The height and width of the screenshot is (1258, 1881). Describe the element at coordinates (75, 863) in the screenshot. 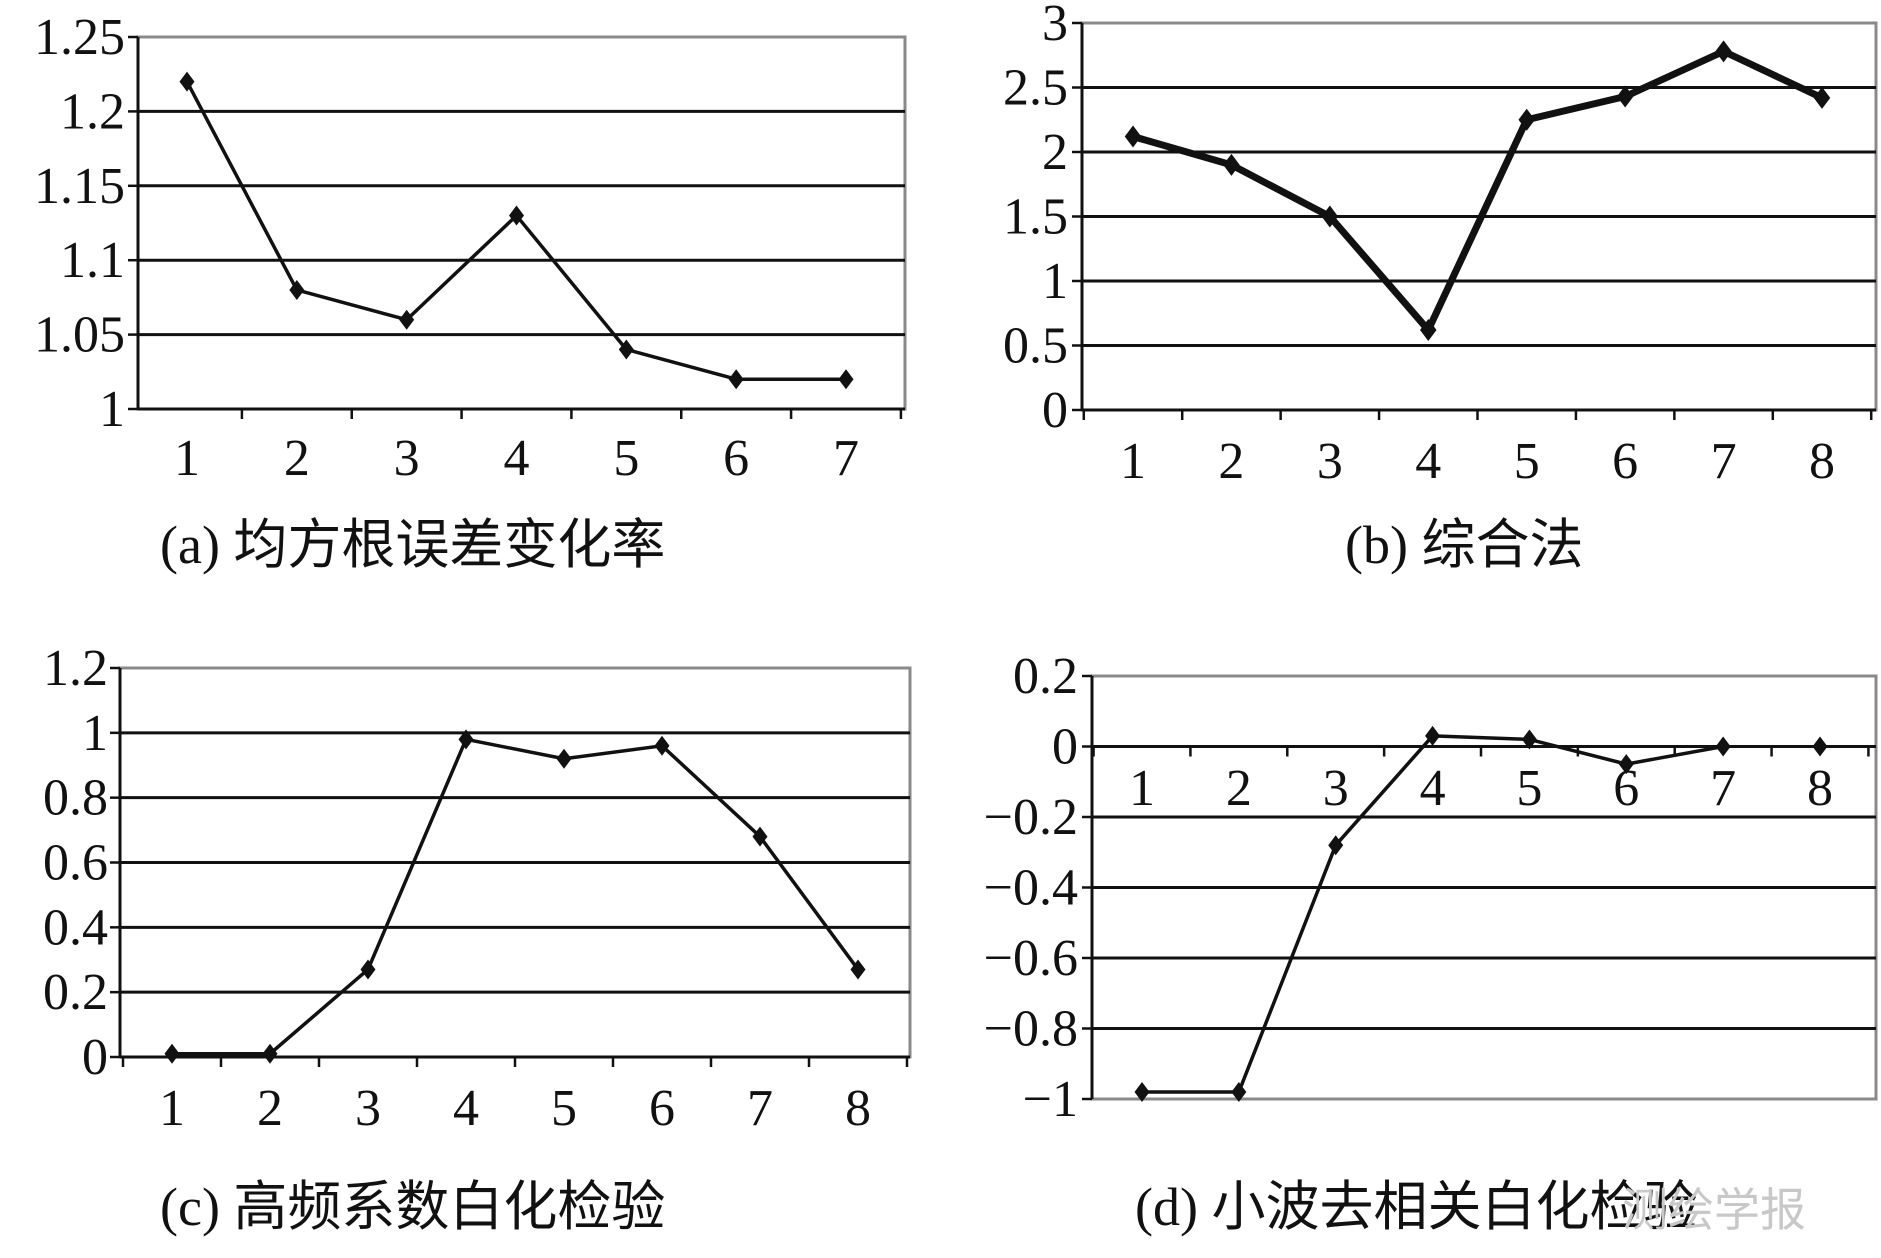

I see `y-tick-label: 0.6` at that location.